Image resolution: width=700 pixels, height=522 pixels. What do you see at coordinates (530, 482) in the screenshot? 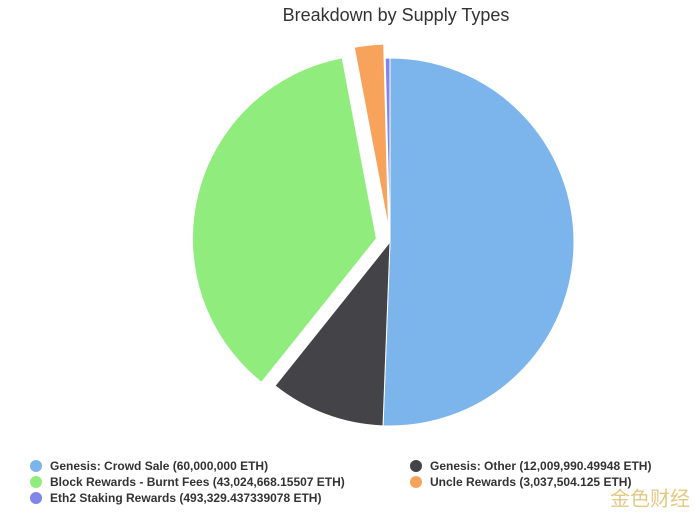
I see `legend-label: Uncle Rewards (3,037,504.125 ETH)` at bounding box center [530, 482].